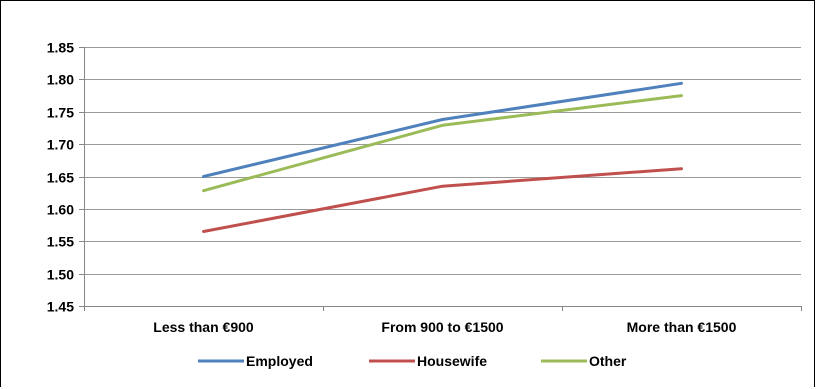 The width and height of the screenshot is (817, 389). I want to click on y-tick-labels: 1.45 1.50 1.55 1.60 1.65 1.70 1.75 1.80 1.85, so click(60, 177).